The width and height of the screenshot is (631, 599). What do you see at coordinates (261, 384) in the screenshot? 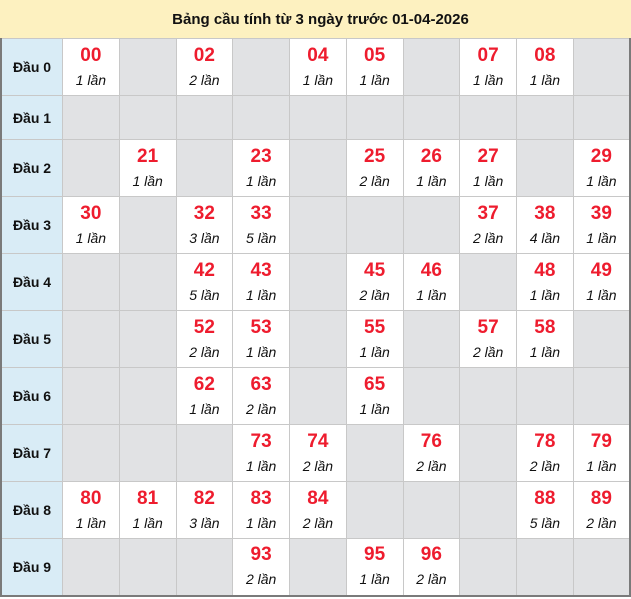
I see `lottery-number: 63` at bounding box center [261, 384].